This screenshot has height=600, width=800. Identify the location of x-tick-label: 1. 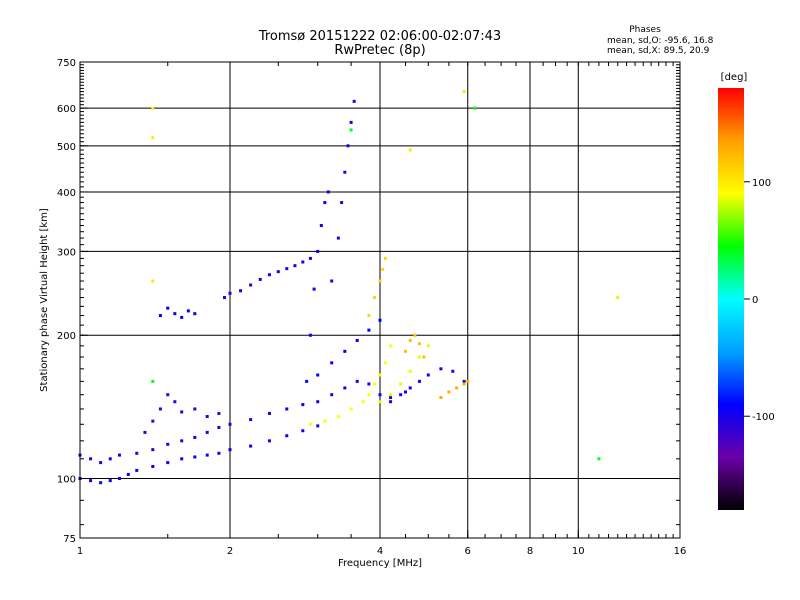
(80, 551).